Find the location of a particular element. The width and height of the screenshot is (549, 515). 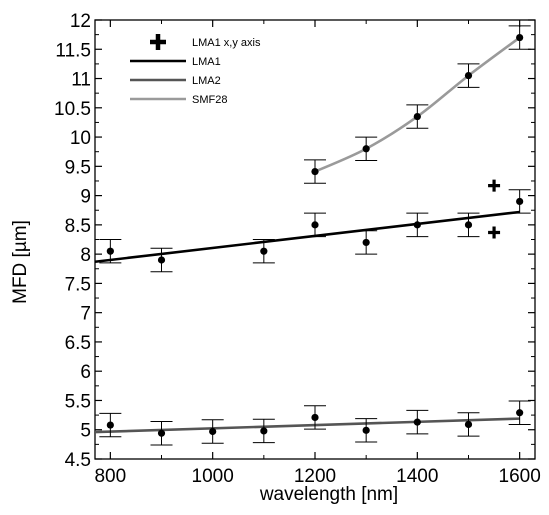

y-tick-label: 10 is located at coordinates (80, 138).